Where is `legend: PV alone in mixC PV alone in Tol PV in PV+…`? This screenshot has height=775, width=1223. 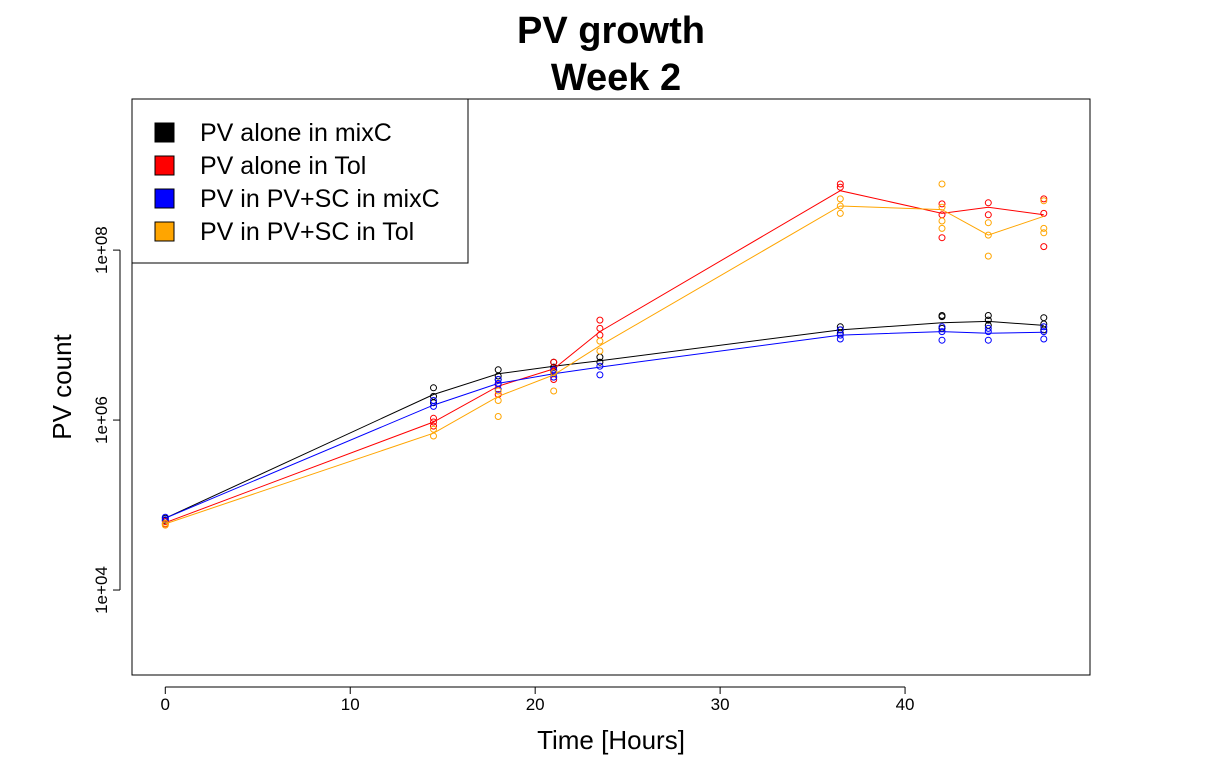 legend: PV alone in mixC PV alone in Tol PV in PV+… is located at coordinates (300, 181).